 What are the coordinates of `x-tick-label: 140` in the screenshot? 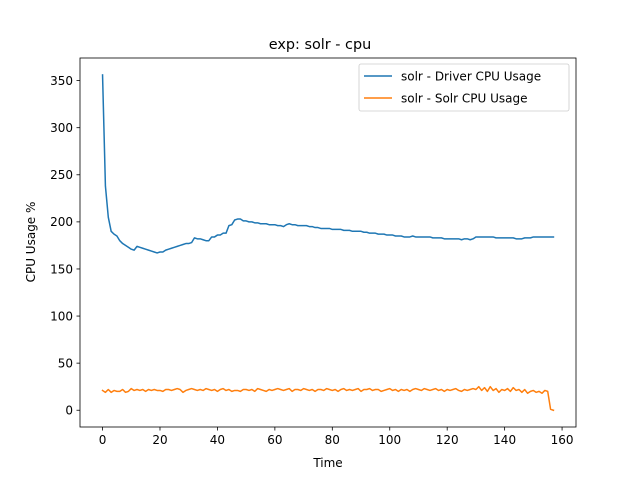 It's located at (504, 440).